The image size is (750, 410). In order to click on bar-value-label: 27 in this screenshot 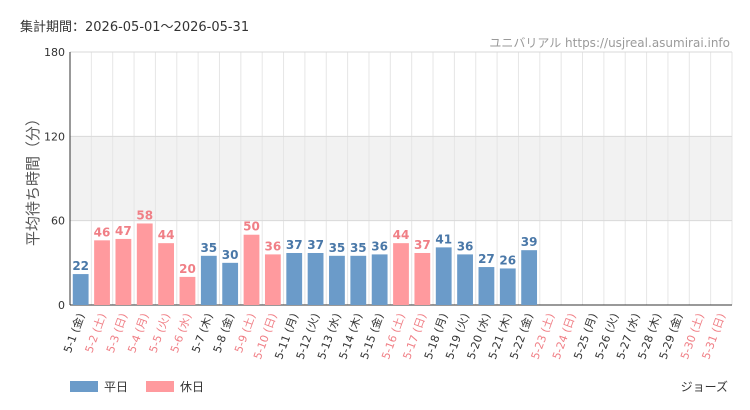, I will do `click(486, 259)`.